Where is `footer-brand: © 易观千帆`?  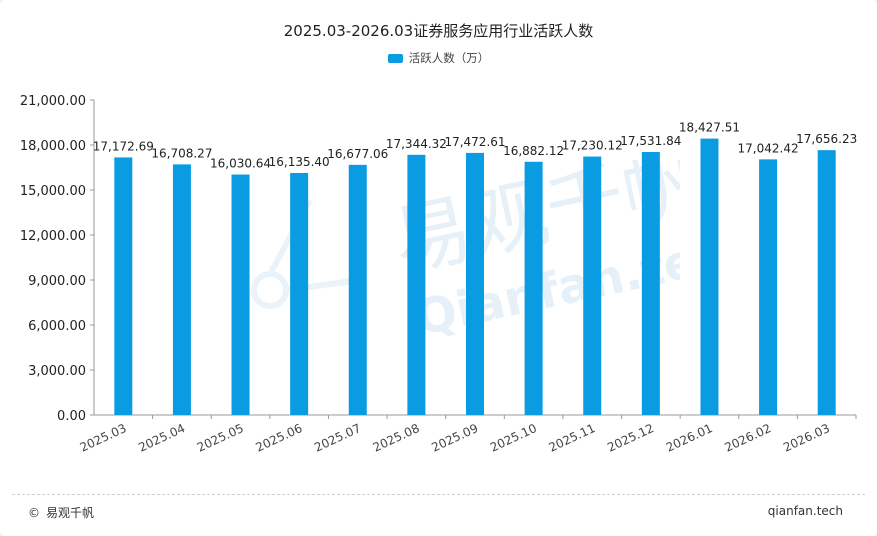
footer-brand: © 易观千帆 is located at coordinates (61, 512).